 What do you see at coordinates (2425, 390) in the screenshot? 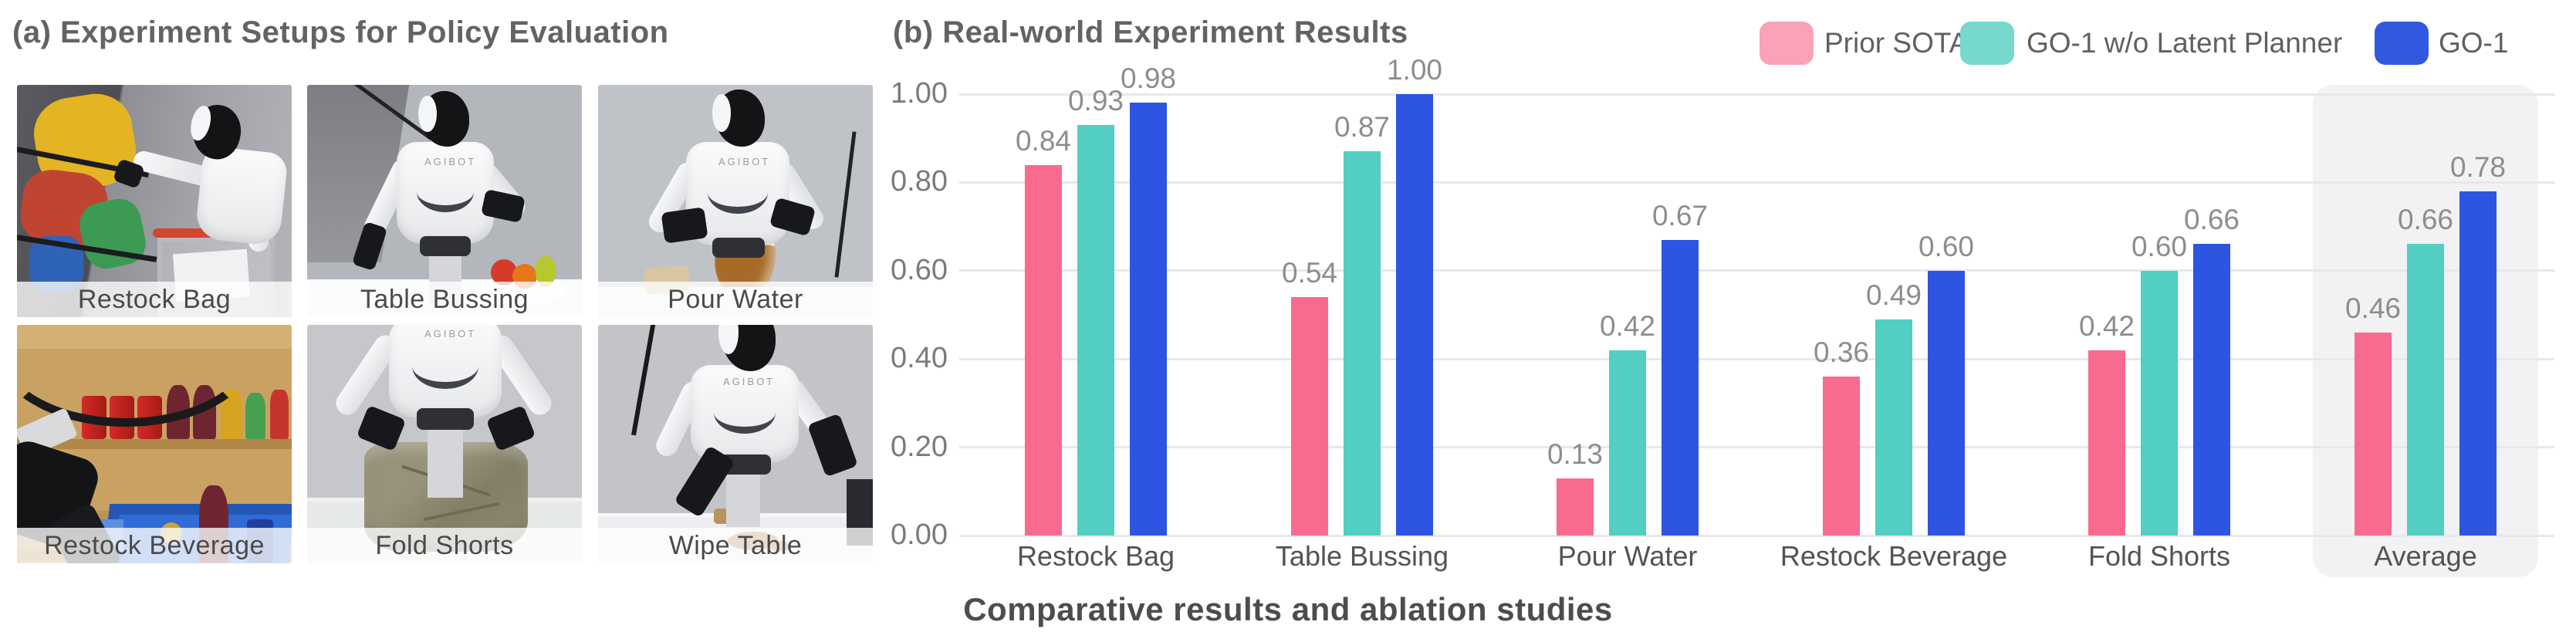
I see `bar-go-1-w-o-latent-planner-average` at bounding box center [2425, 390].